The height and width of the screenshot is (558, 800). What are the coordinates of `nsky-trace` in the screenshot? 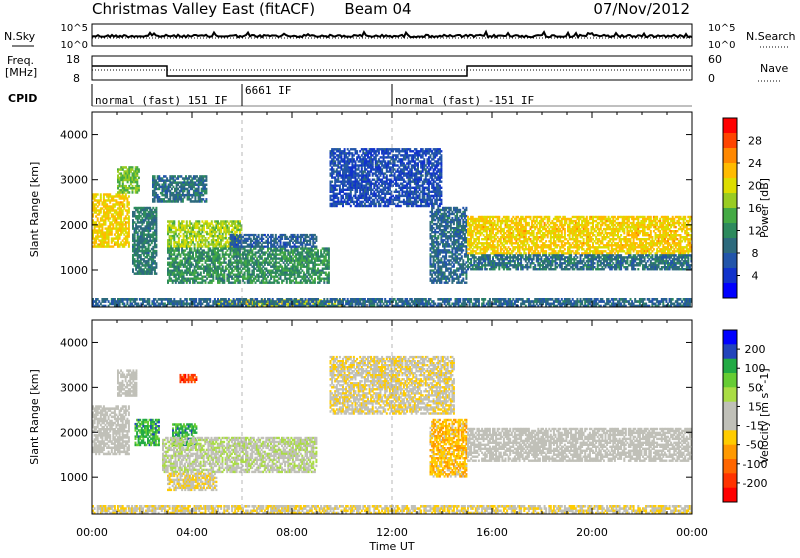 It's located at (392, 34).